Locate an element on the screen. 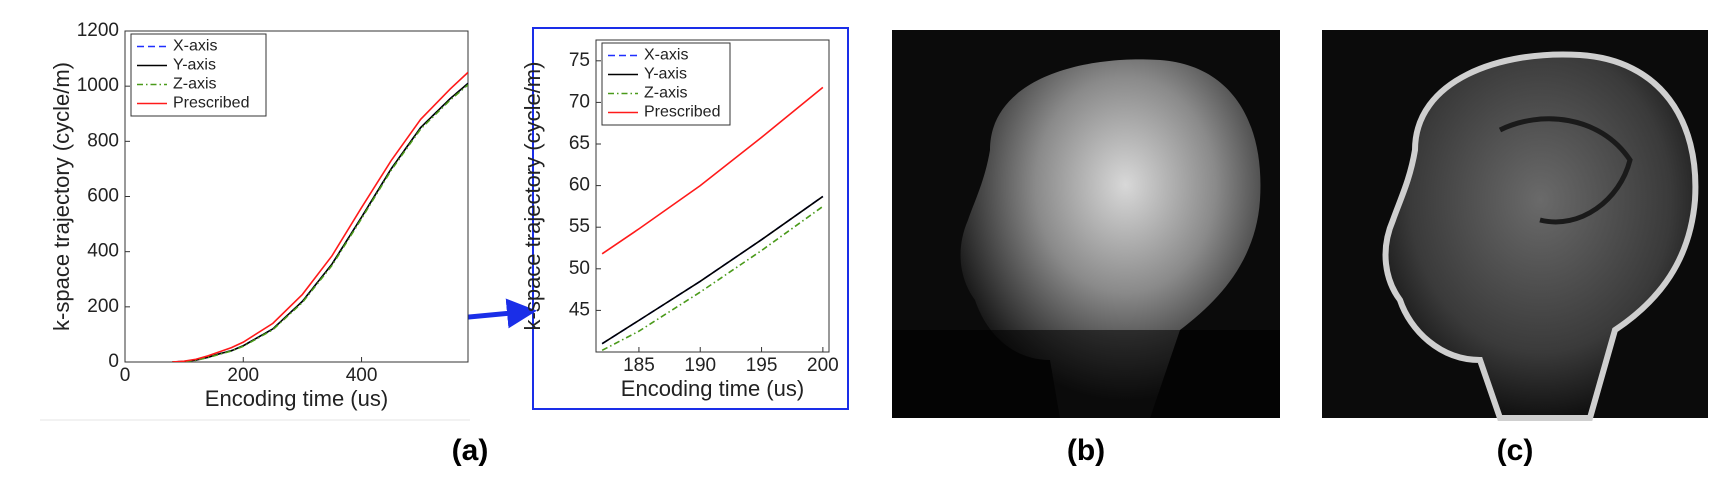 This screenshot has height=494, width=1728. zoom-frame is located at coordinates (690, 218).